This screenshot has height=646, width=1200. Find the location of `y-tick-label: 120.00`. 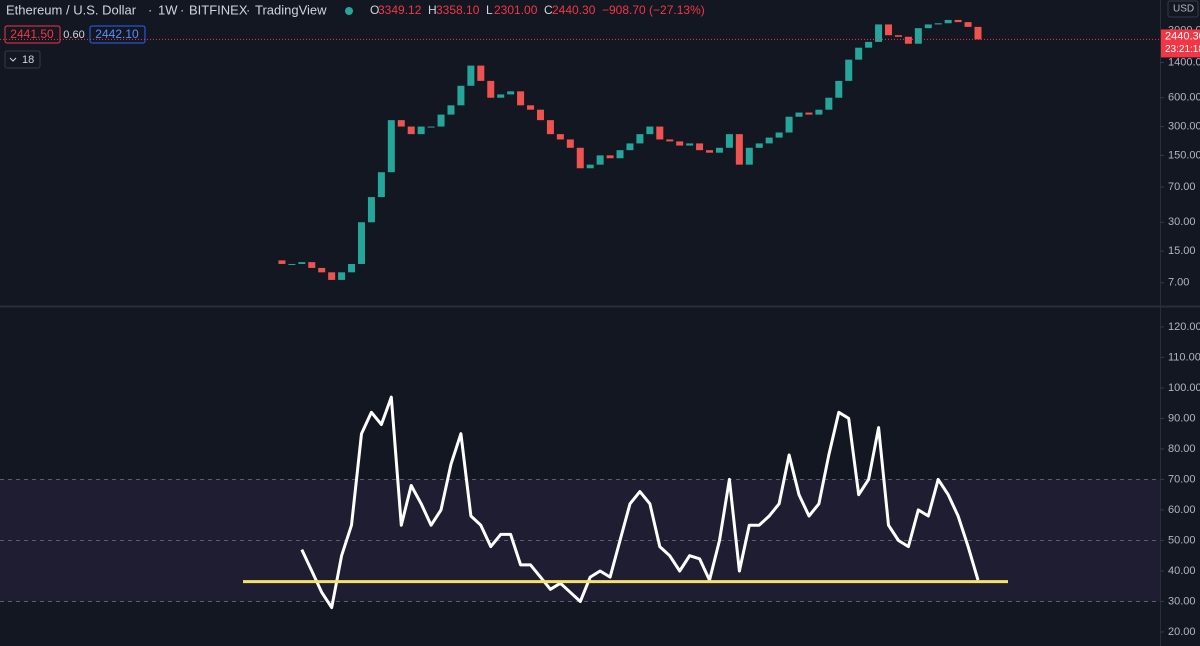

y-tick-label: 120.00 is located at coordinates (1184, 327).